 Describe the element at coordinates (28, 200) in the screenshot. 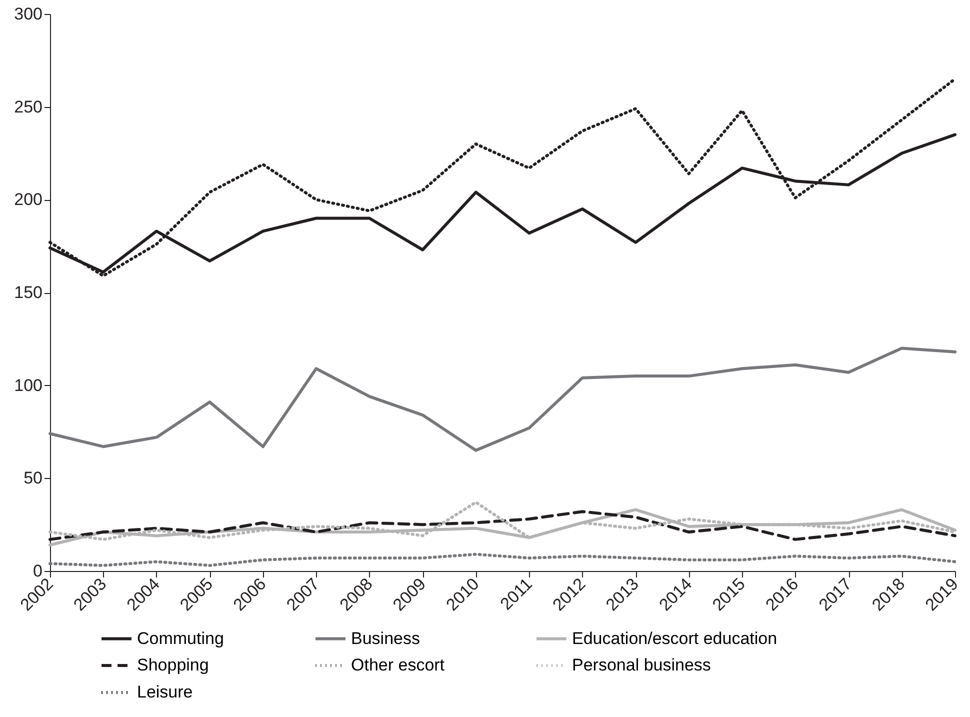

I see `y-tick-label: 200` at that location.